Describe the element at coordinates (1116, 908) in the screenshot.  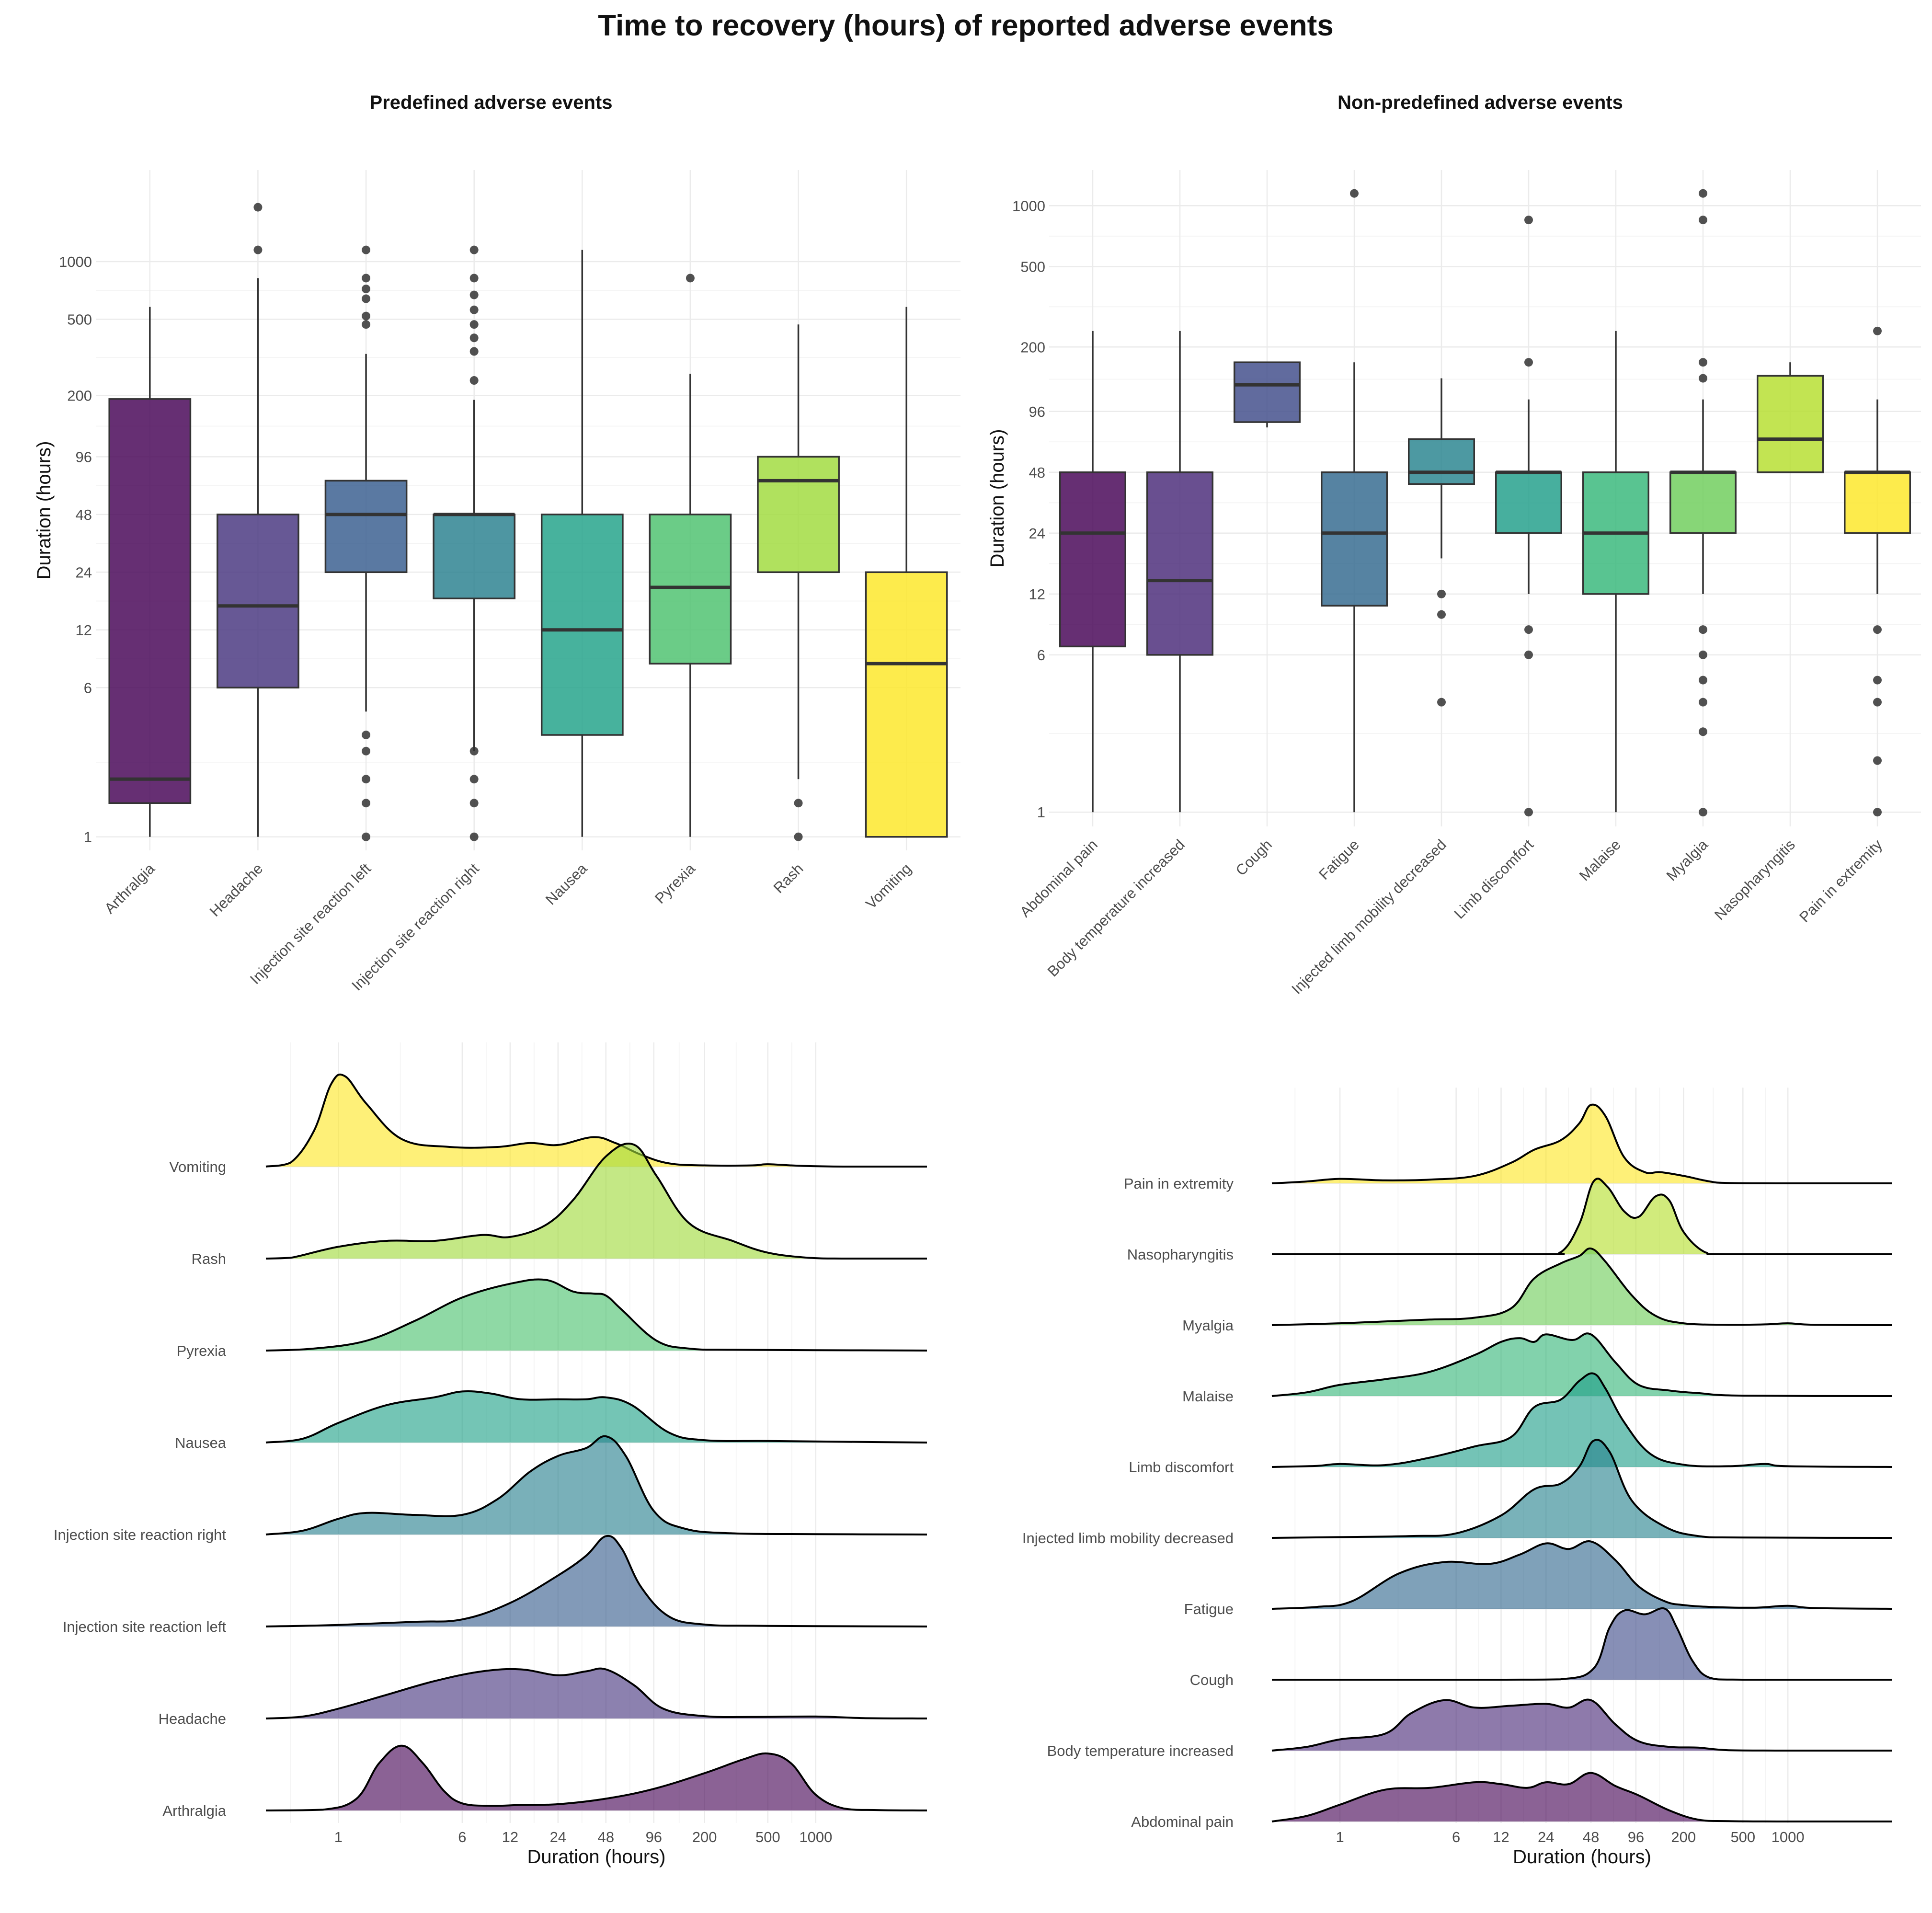
I see `x-tick-label: Body temperature increased` at that location.